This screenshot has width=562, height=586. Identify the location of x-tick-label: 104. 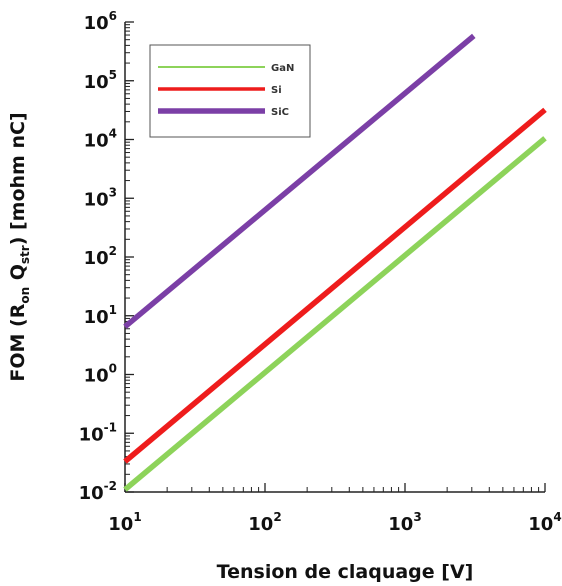
(544, 522).